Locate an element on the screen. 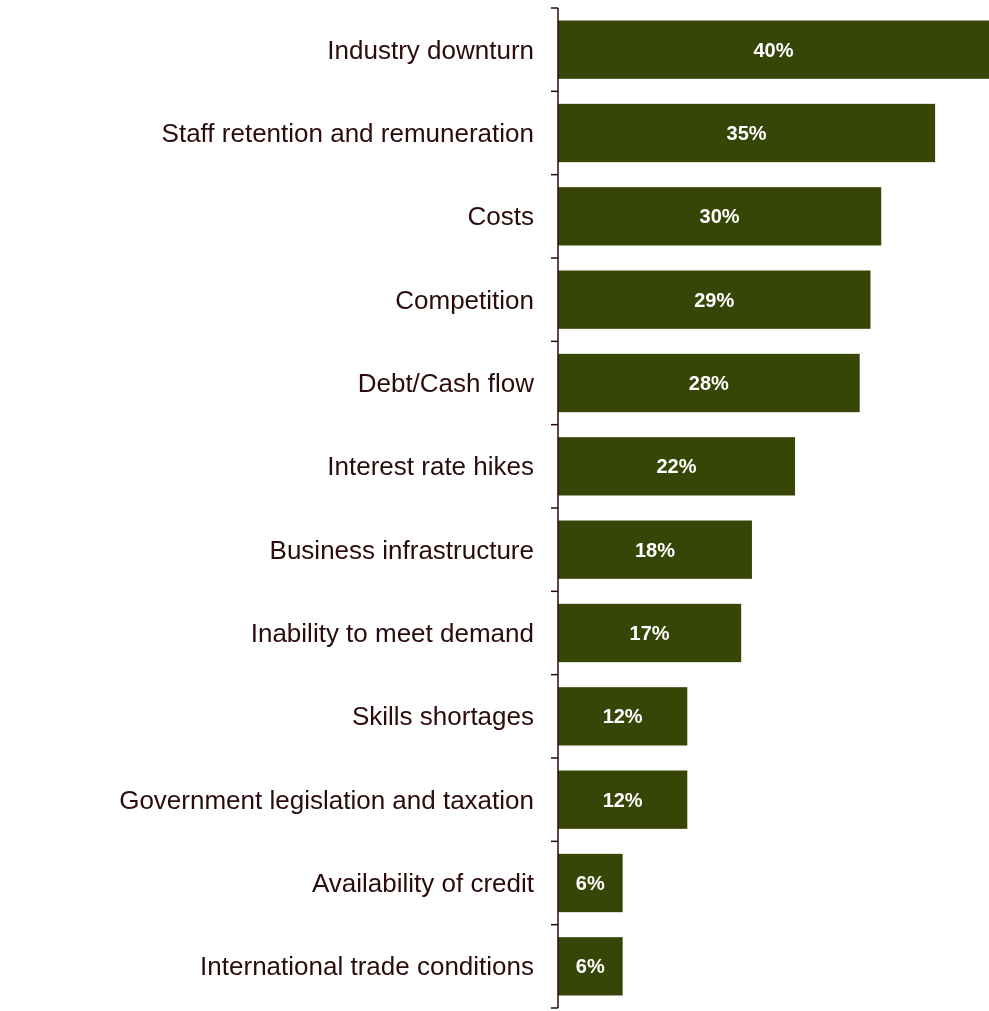 The height and width of the screenshot is (1011, 989). data-label: 40% is located at coordinates (773, 49).